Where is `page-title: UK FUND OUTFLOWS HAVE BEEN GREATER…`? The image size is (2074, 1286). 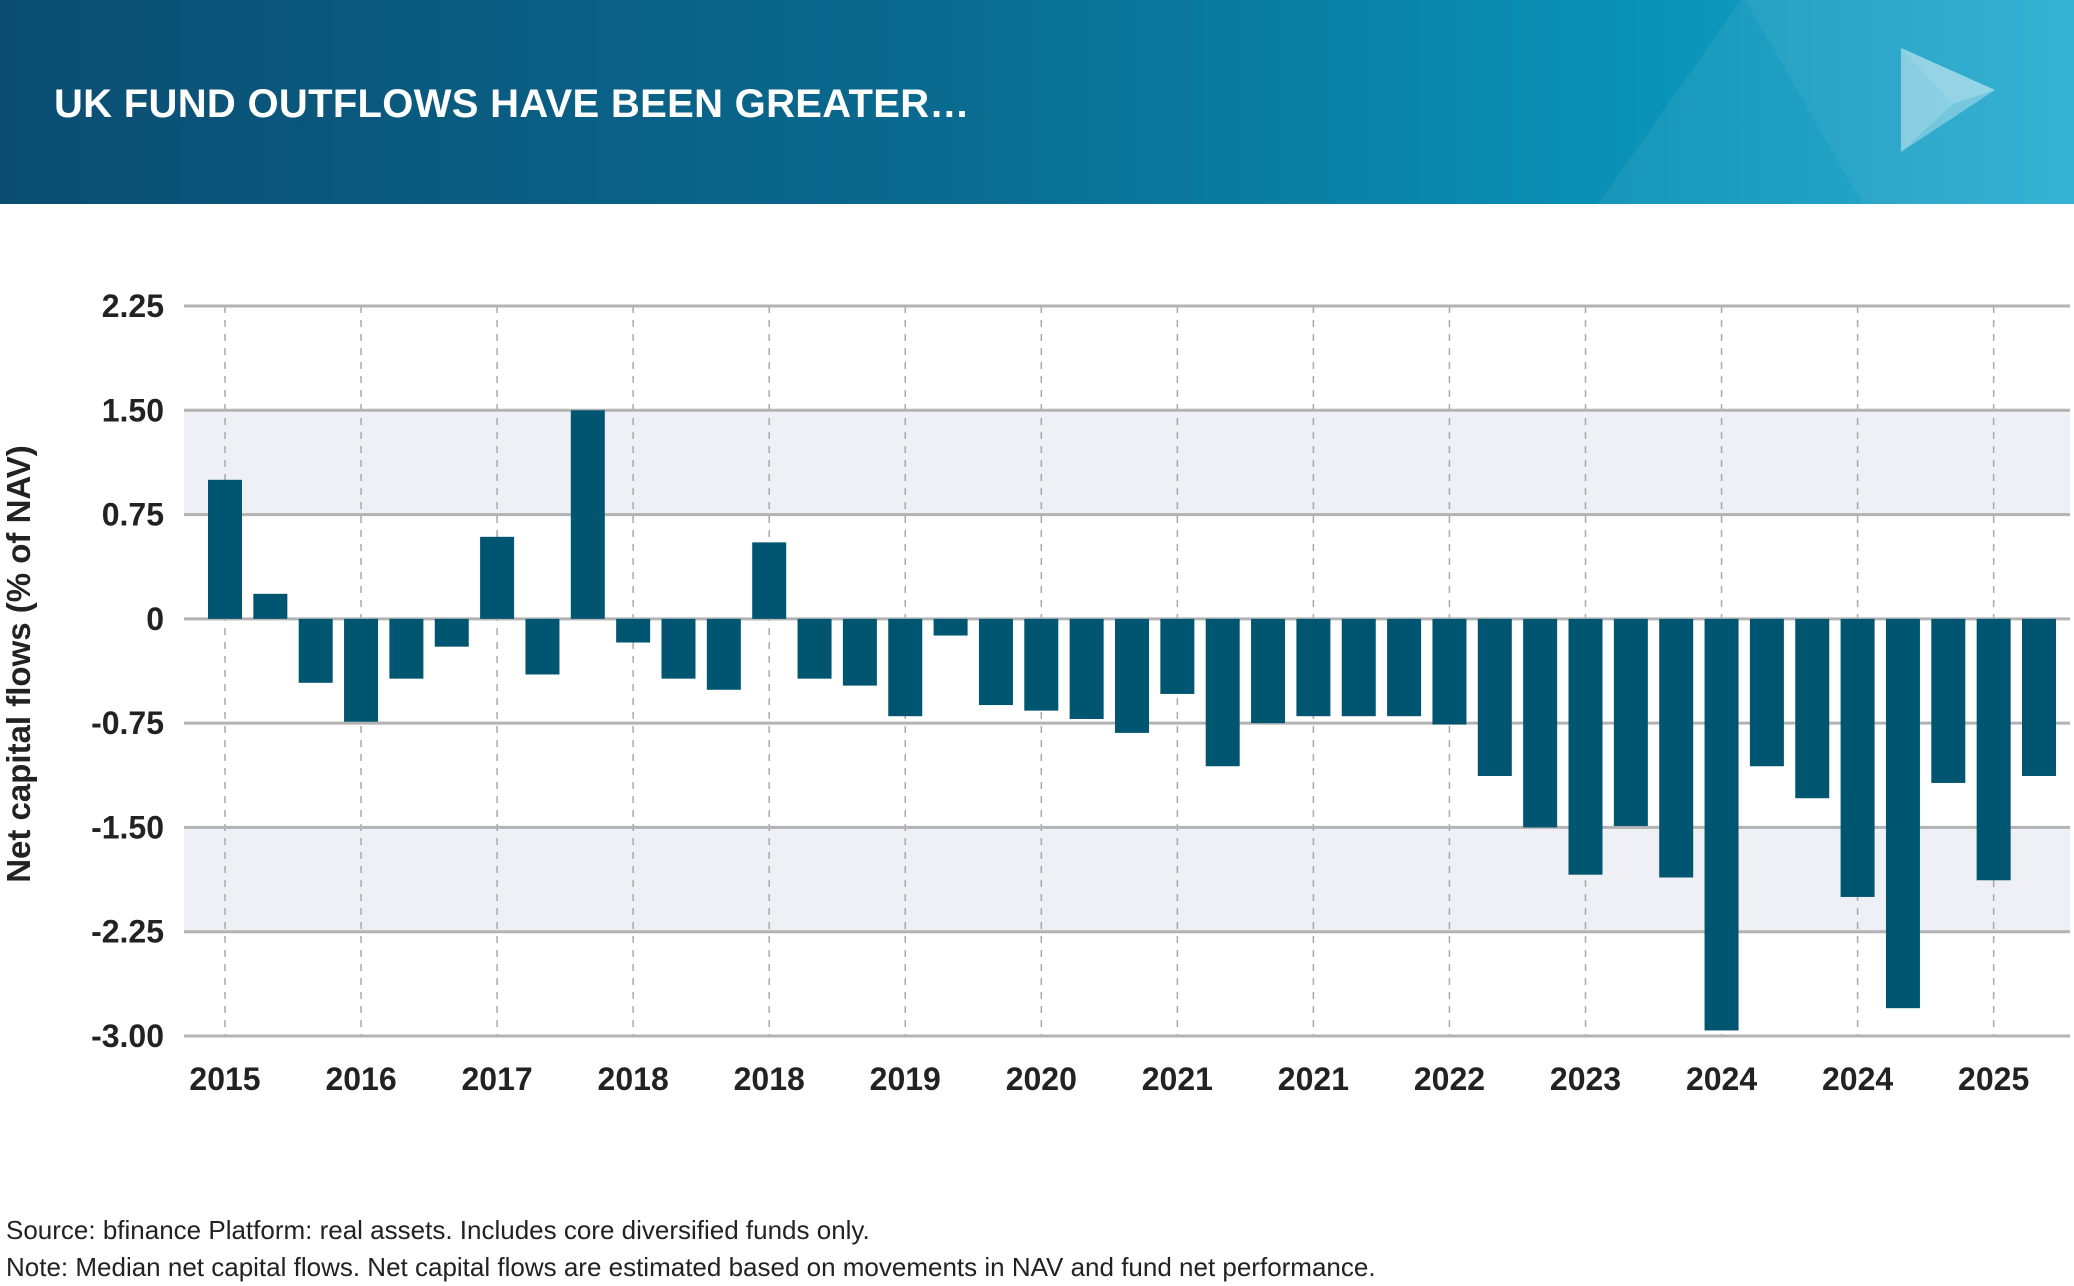 page-title: UK FUND OUTFLOWS HAVE BEEN GREATER… is located at coordinates (512, 104).